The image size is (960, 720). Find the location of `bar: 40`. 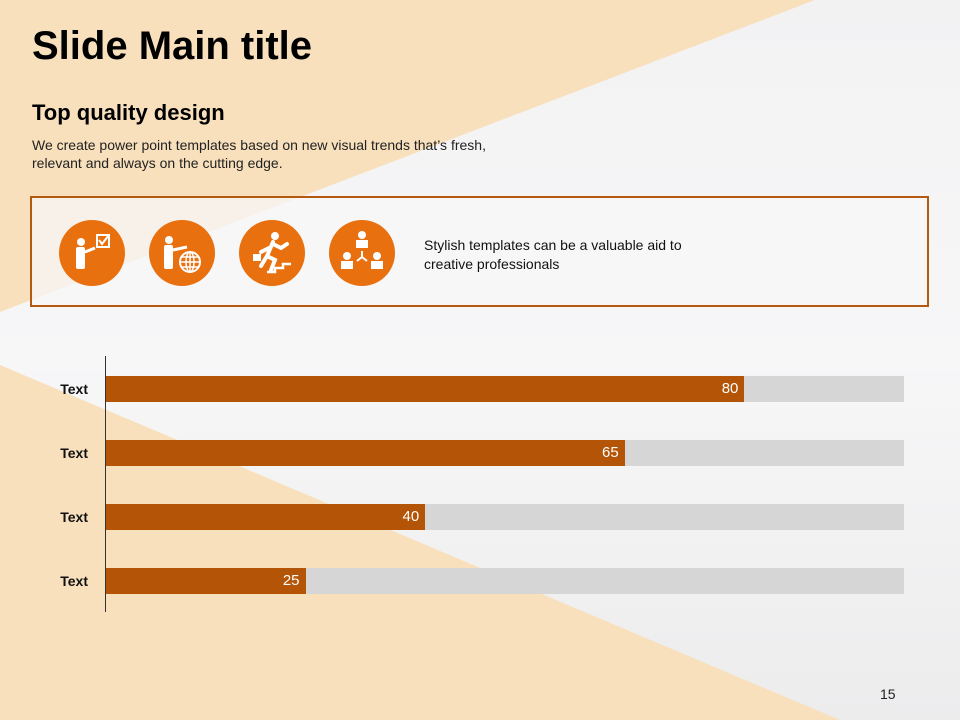

bar: 40 is located at coordinates (266, 517).